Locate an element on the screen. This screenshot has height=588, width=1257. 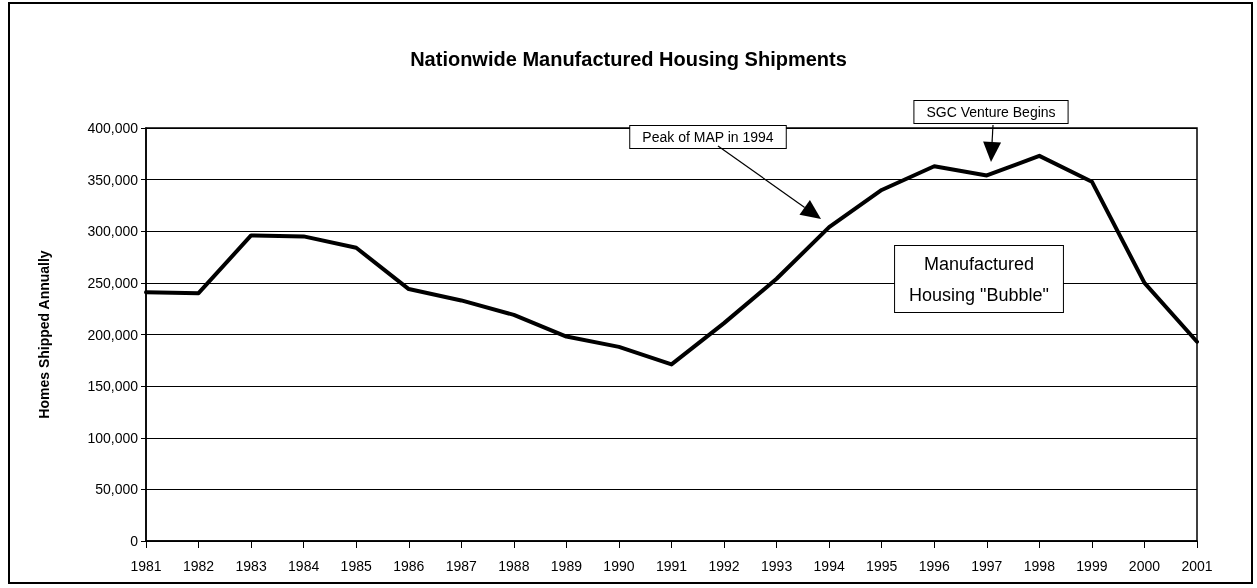
x-tick-label: 1999 is located at coordinates (1092, 566).